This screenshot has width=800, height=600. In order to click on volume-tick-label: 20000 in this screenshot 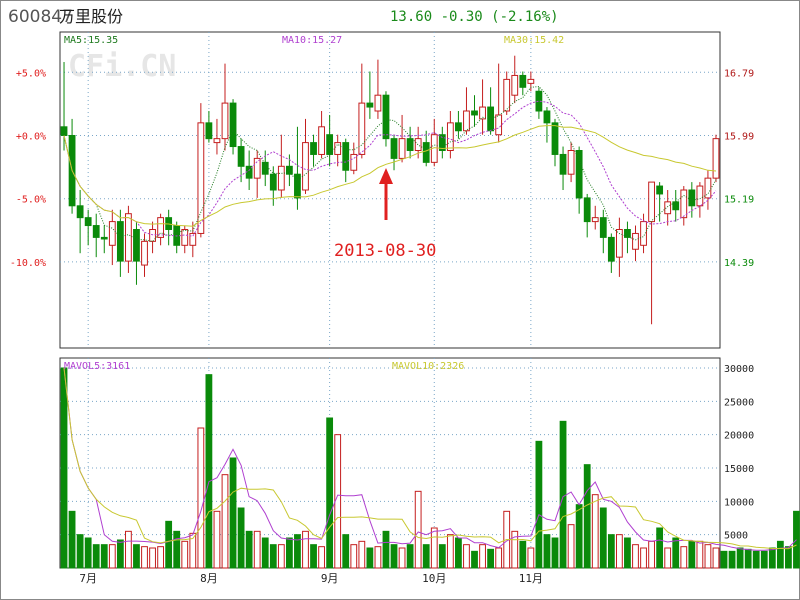, I will do `click(739, 436)`.